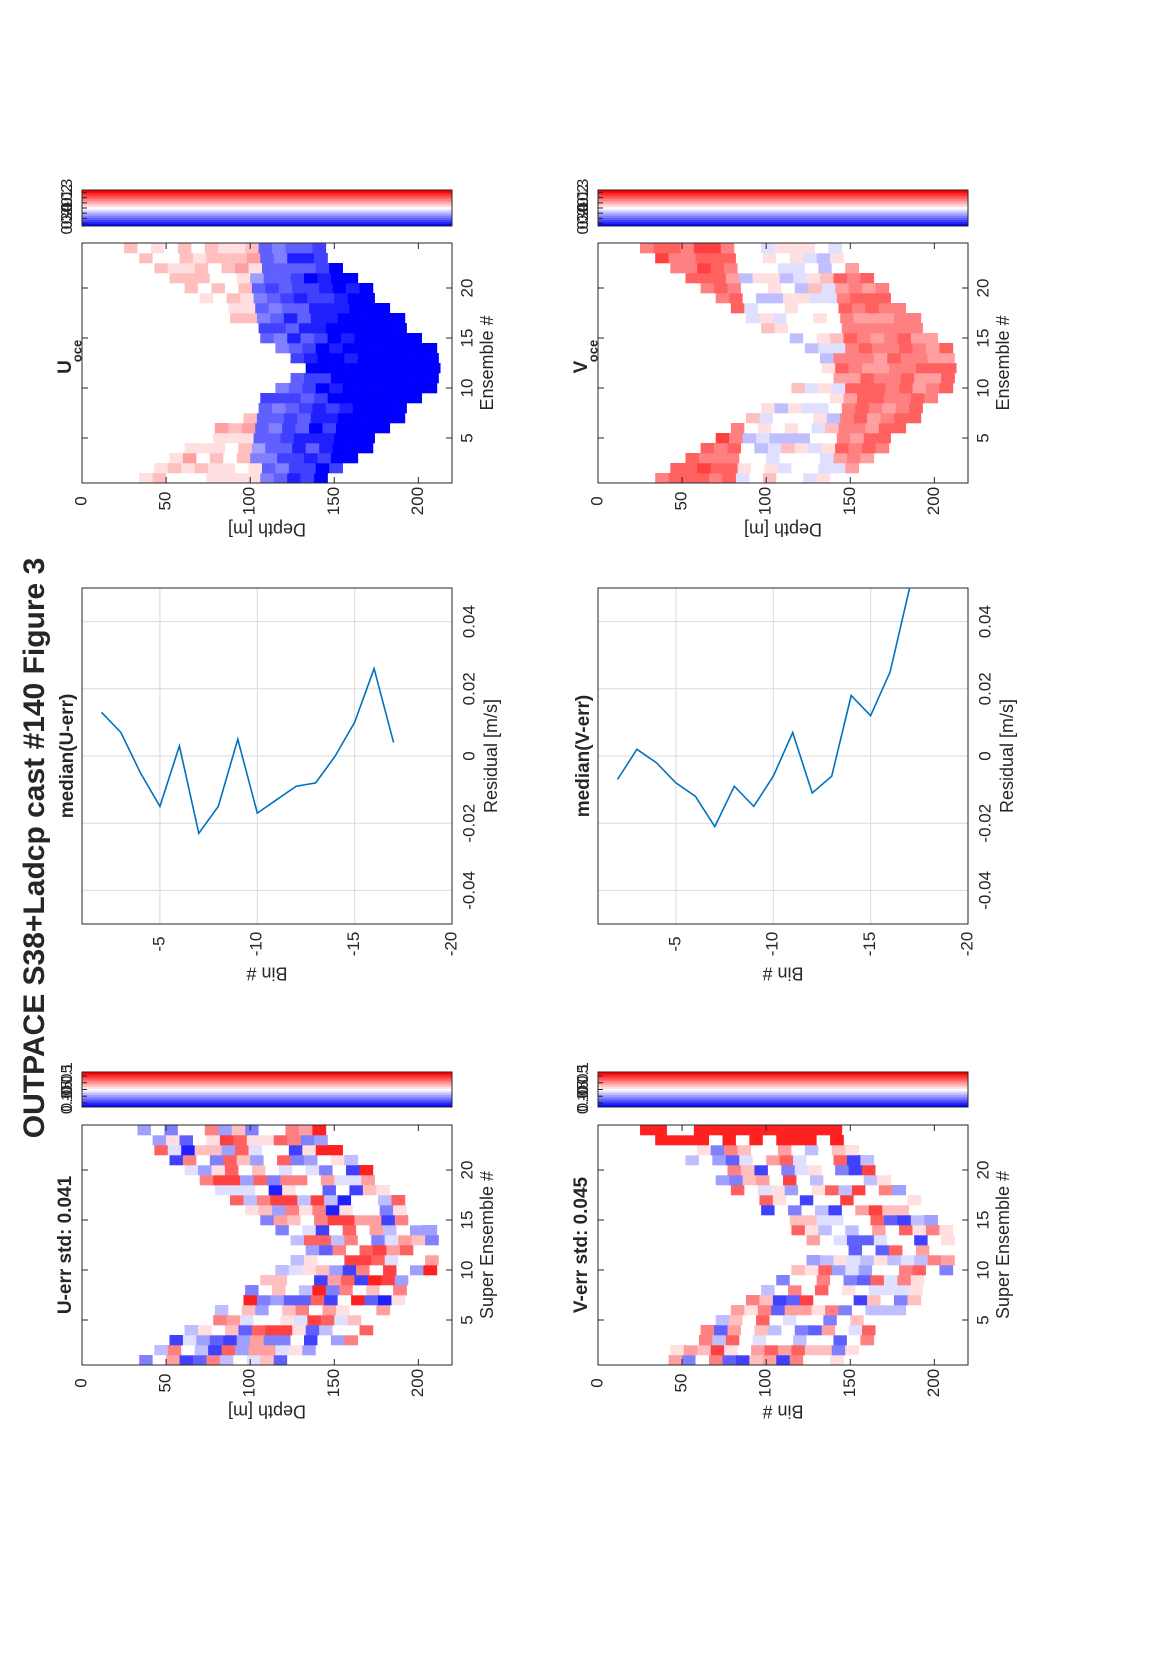 This screenshot has width=1165, height=1679. What do you see at coordinates (583, 207) in the screenshot?
I see `colorbar-tick-label: 0` at bounding box center [583, 207].